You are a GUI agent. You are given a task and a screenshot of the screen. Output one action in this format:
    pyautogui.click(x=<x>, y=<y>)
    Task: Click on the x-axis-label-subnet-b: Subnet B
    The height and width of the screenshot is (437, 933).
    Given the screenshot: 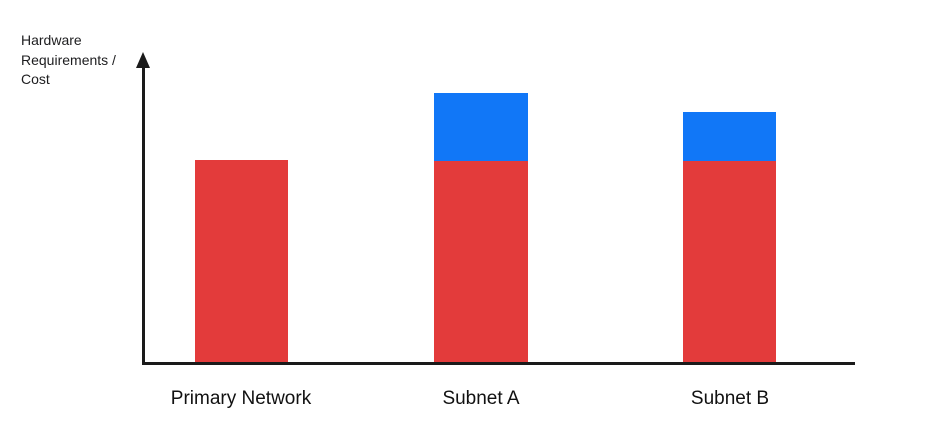 What is the action you would take?
    pyautogui.click(x=730, y=398)
    